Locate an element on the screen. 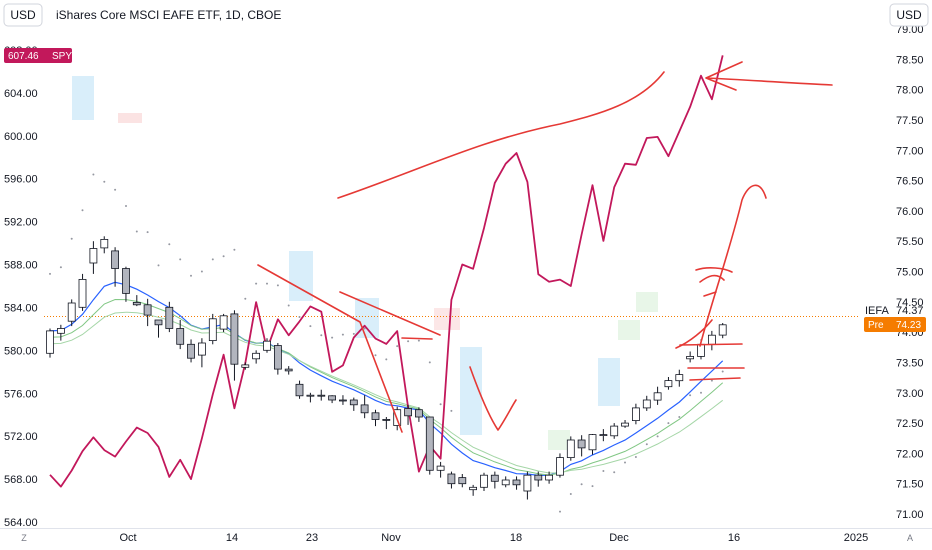  zoom-icon: Z is located at coordinates (24, 538).